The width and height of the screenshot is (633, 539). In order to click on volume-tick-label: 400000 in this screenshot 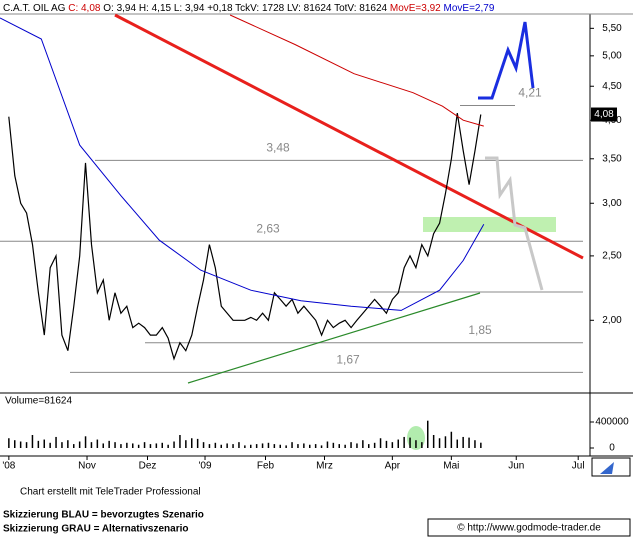, I will do `click(612, 422)`.